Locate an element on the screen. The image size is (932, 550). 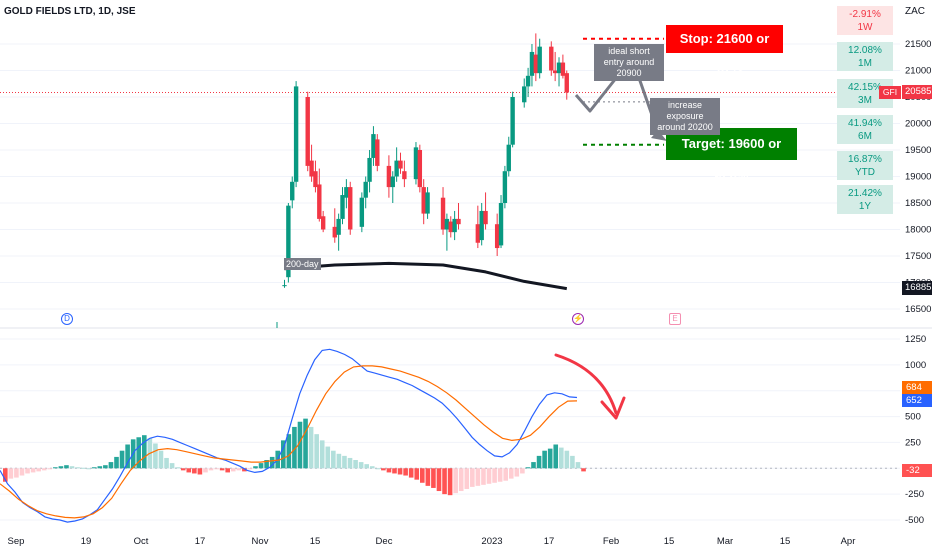
perf-cell: -2.91% 1W is located at coordinates (865, 20).